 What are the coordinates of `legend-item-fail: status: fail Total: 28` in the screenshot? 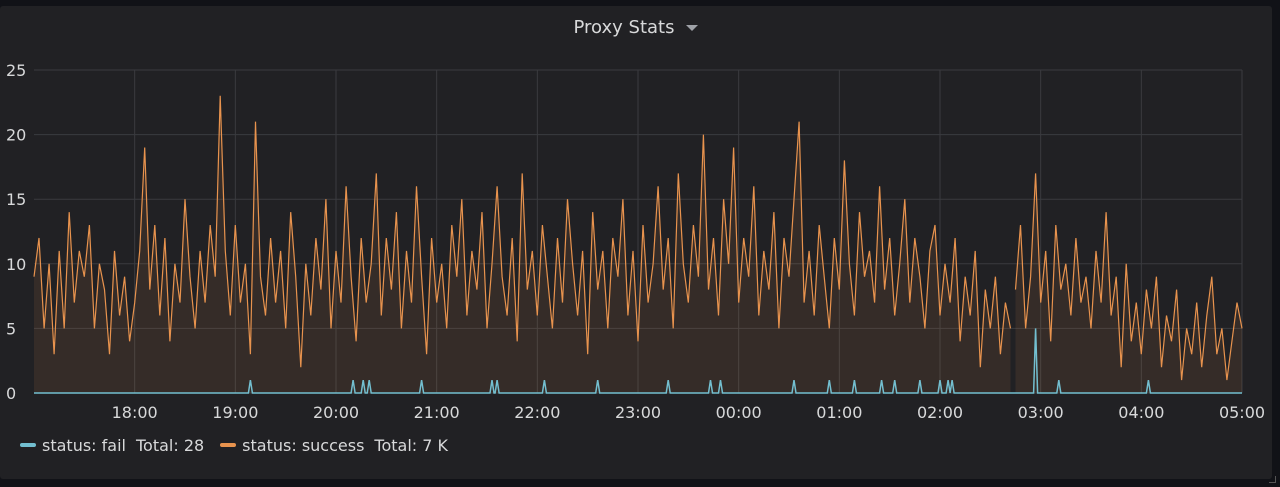 It's located at (112, 445).